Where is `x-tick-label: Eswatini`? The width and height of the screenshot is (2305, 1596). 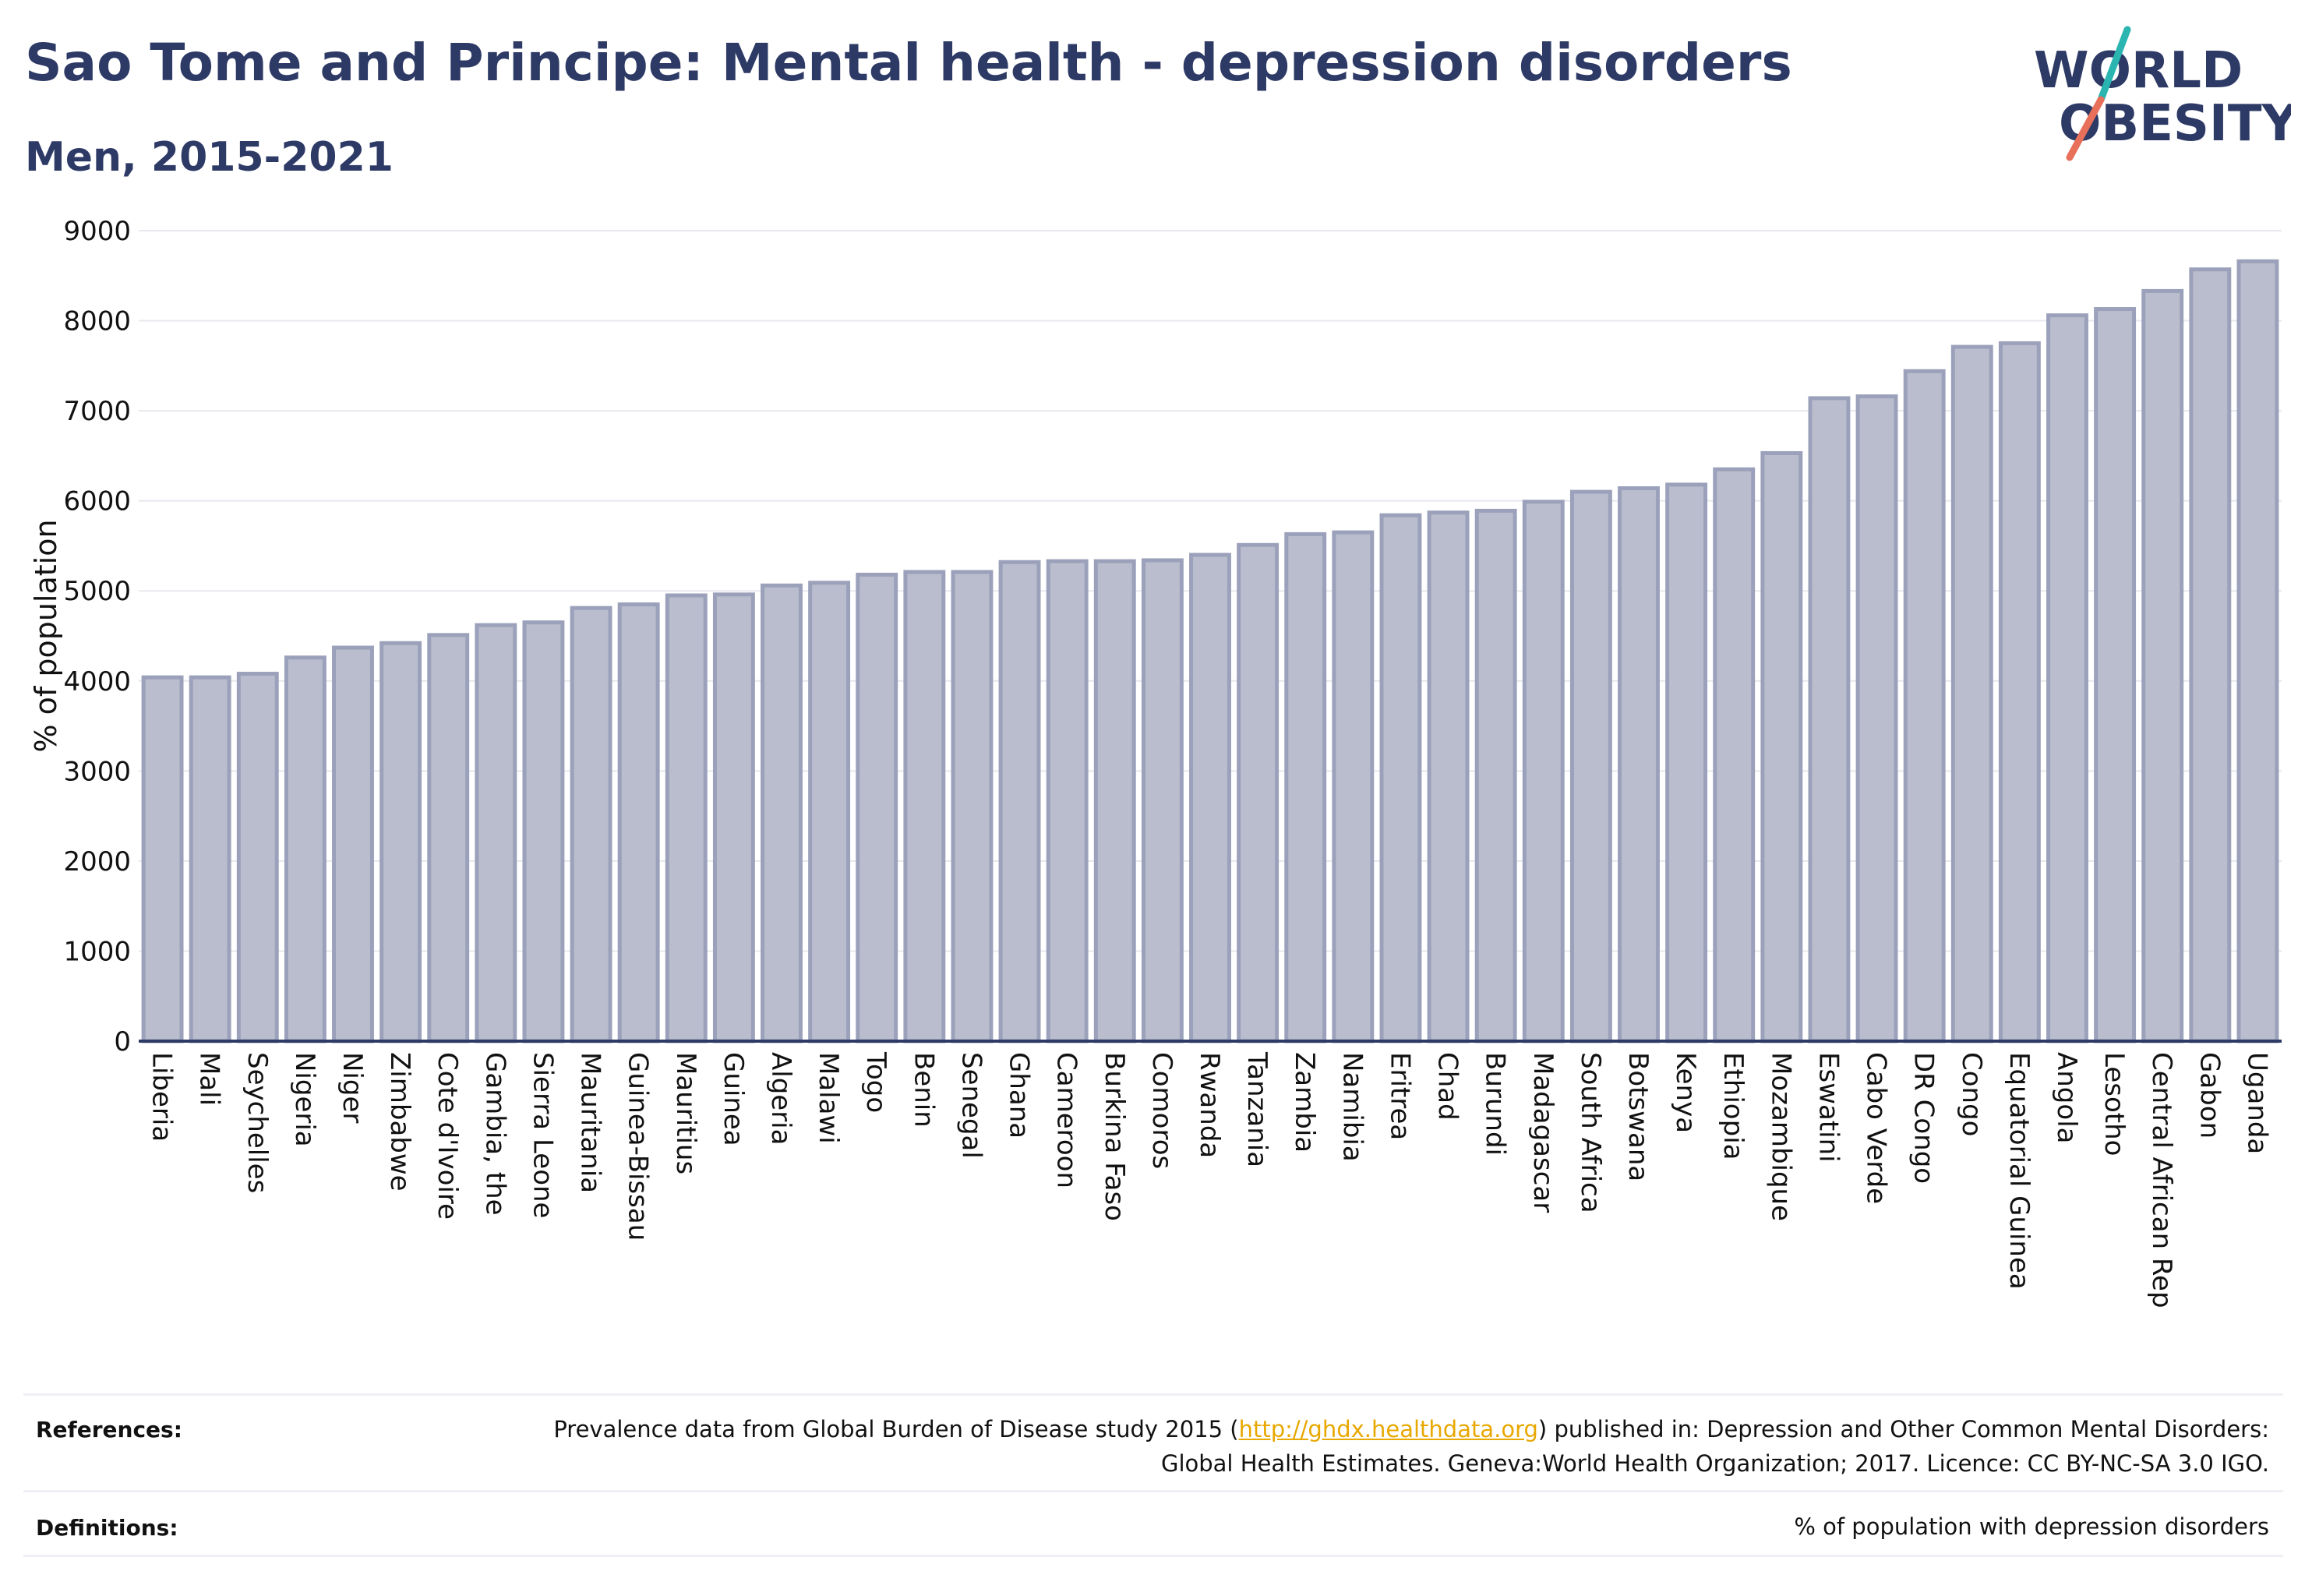
x-tick-label: Eswatini is located at coordinates (1828, 1107).